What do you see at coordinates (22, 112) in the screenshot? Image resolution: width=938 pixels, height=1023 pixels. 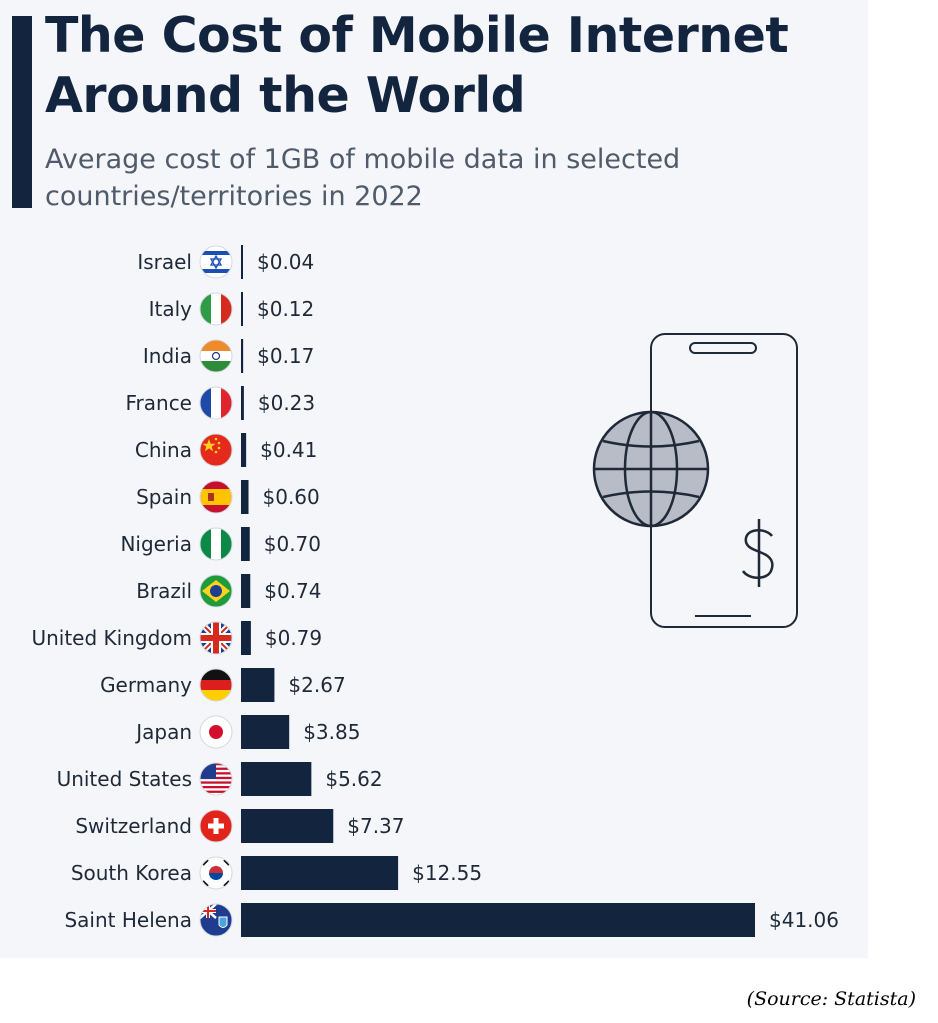 I see `title-accent-bar` at bounding box center [22, 112].